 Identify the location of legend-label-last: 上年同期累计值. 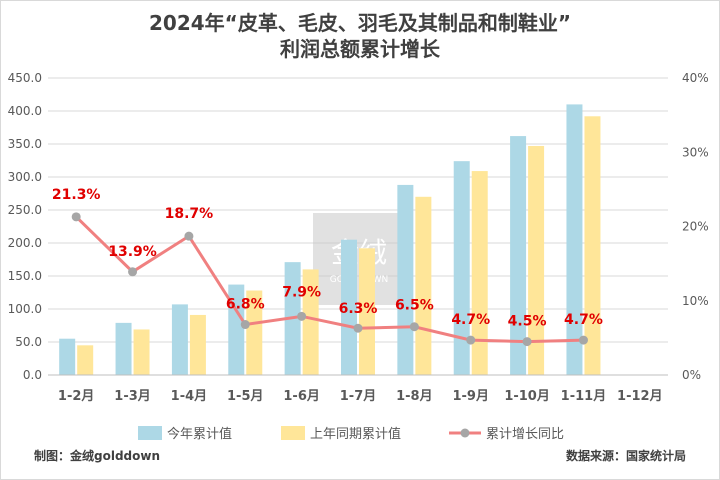
(355, 434).